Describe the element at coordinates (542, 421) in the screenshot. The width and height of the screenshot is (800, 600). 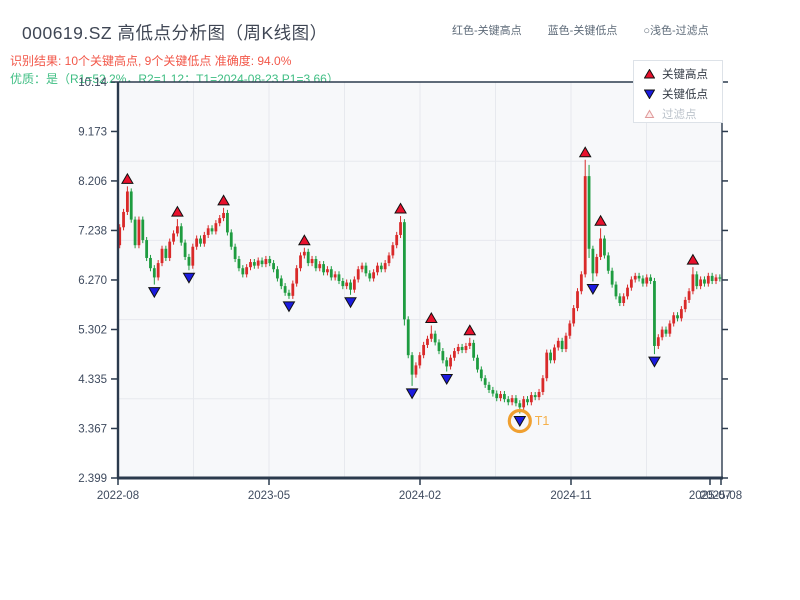
I see `t1-label: T1` at that location.